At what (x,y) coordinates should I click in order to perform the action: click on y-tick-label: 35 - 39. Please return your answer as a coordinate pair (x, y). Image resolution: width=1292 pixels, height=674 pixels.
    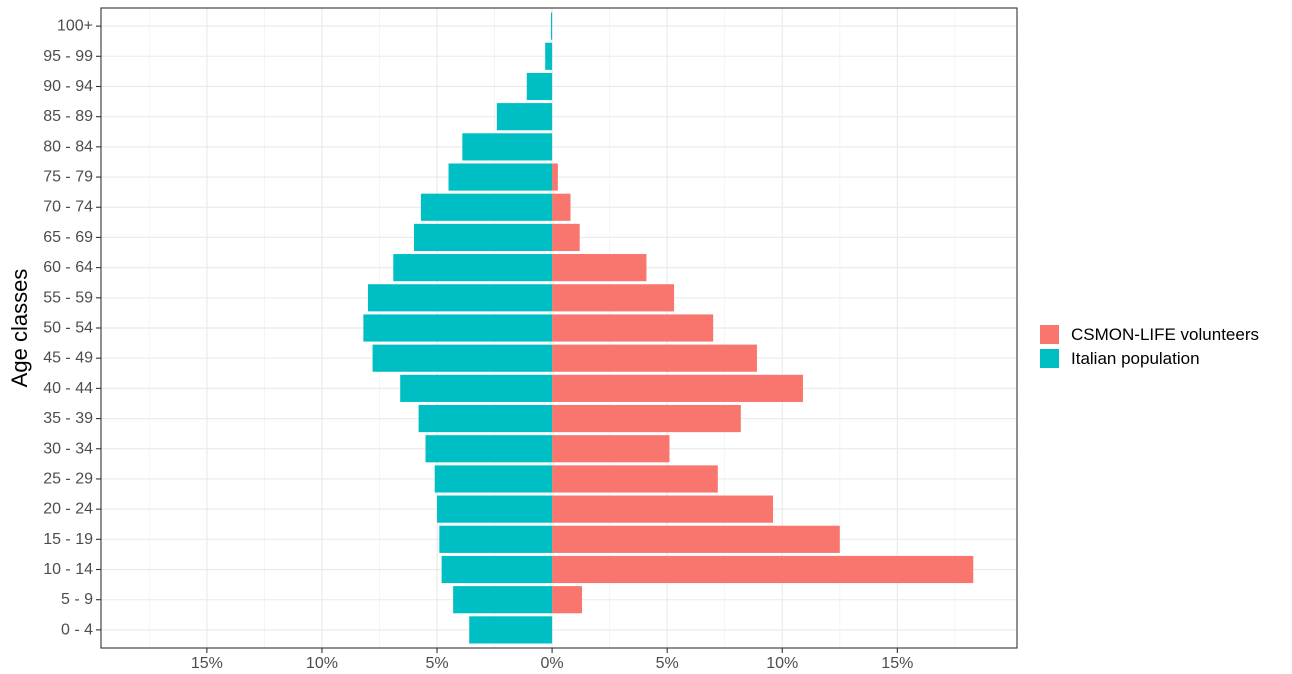
    Looking at the image, I should click on (68, 418).